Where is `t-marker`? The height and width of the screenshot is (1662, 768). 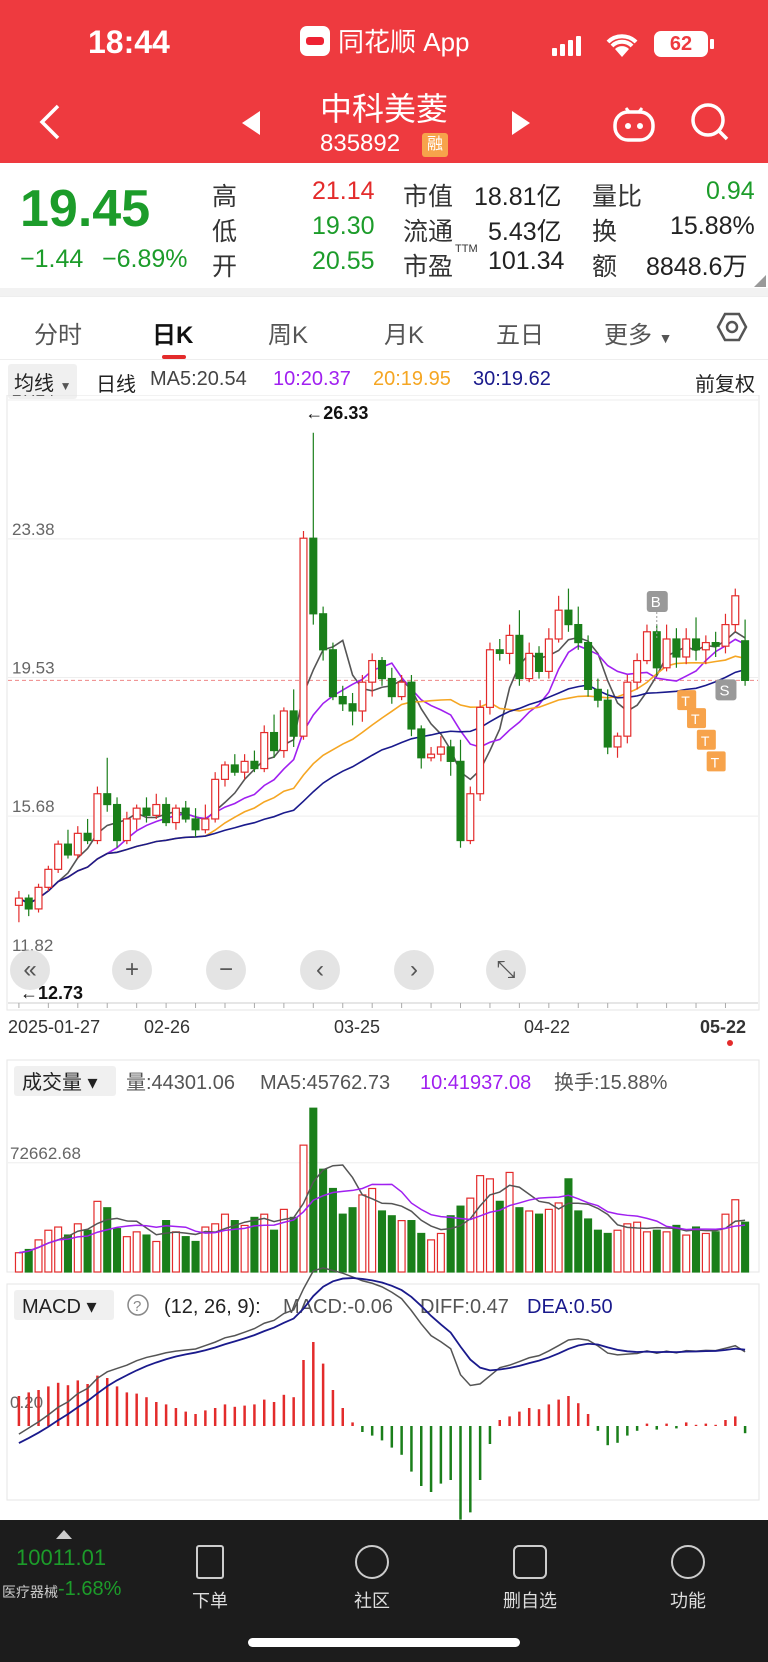 t-marker is located at coordinates (716, 761).